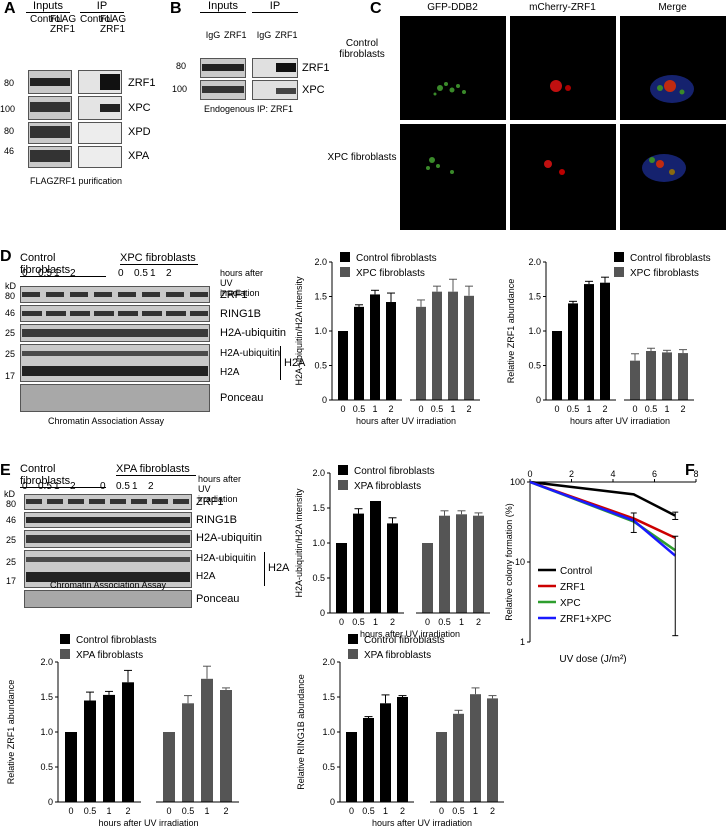  What do you see at coordinates (9, 494) in the screenshot?
I see `e-kd-label: kD` at bounding box center [9, 494].